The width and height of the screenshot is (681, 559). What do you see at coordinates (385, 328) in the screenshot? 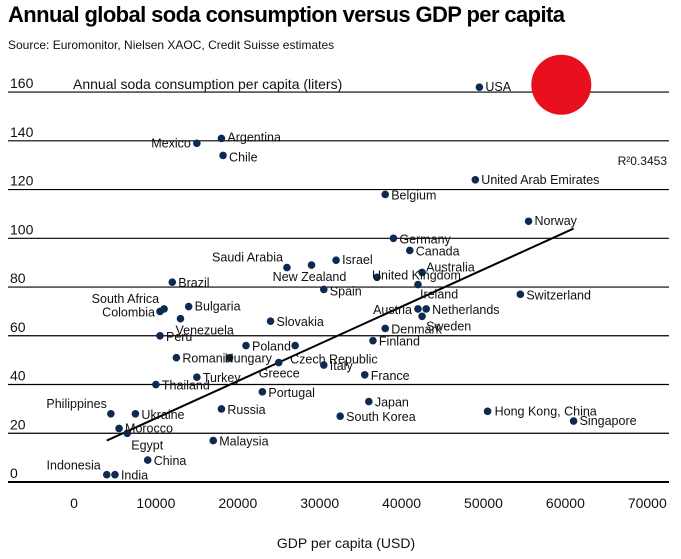
I see `point-denmark` at bounding box center [385, 328].